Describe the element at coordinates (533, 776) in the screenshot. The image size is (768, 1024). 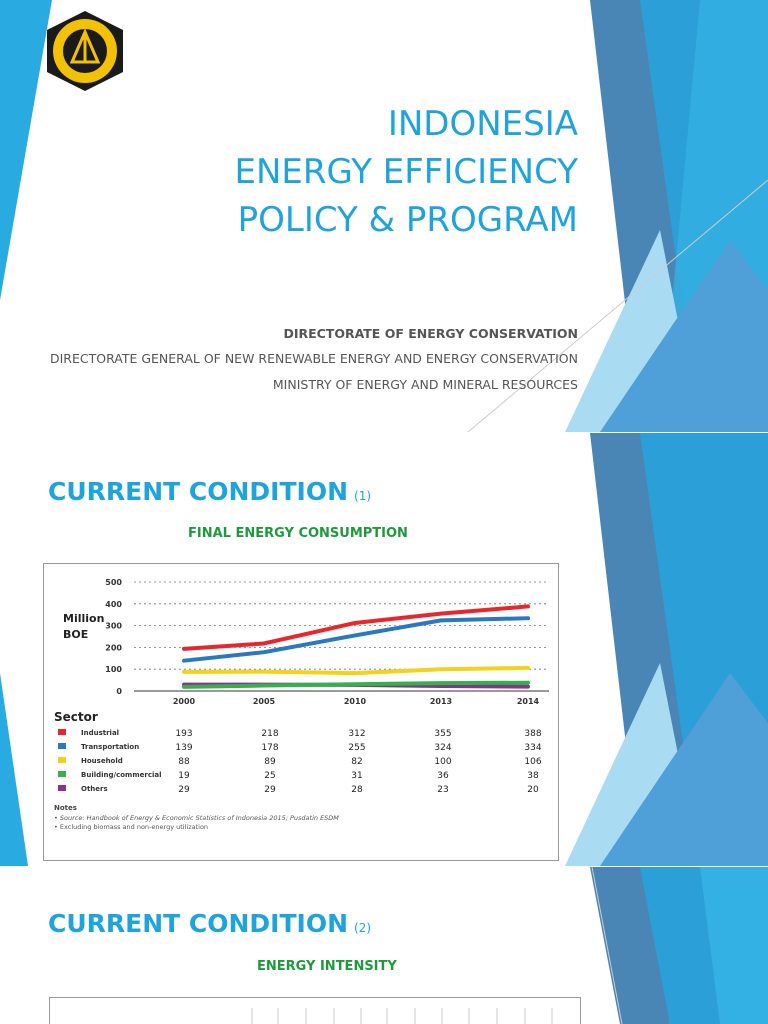
I see `table-value: 38` at that location.